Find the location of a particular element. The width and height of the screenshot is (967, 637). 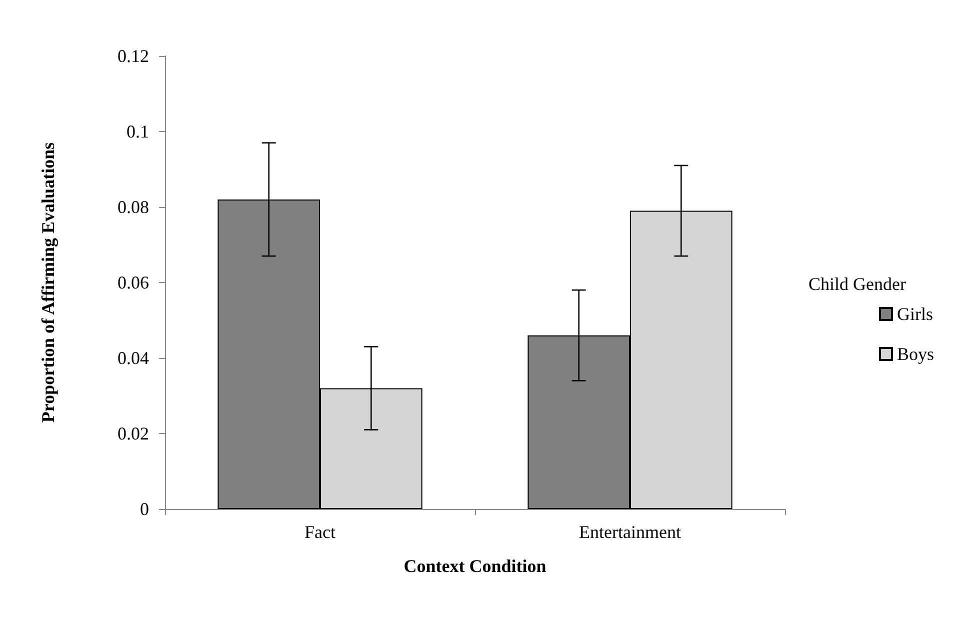

y-tick-label: 0.08 is located at coordinates (133, 207).